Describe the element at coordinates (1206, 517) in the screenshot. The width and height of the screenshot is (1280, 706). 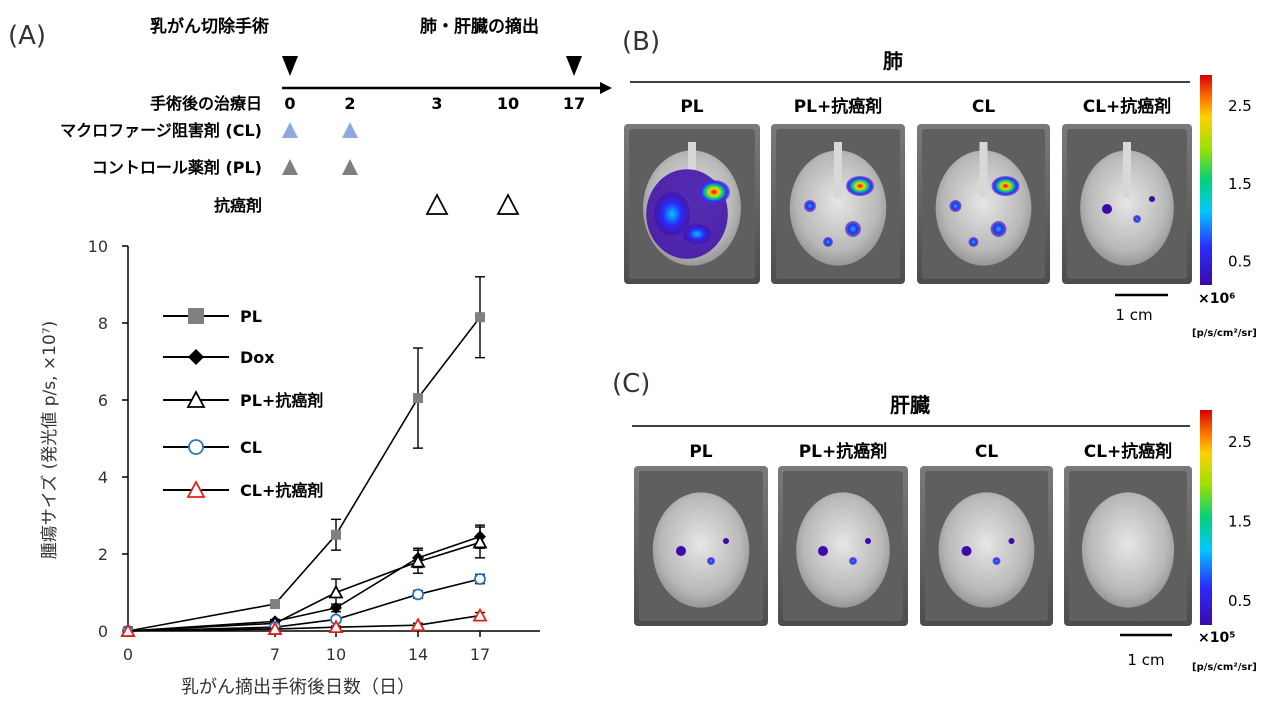
I see `liver-colorbar` at that location.